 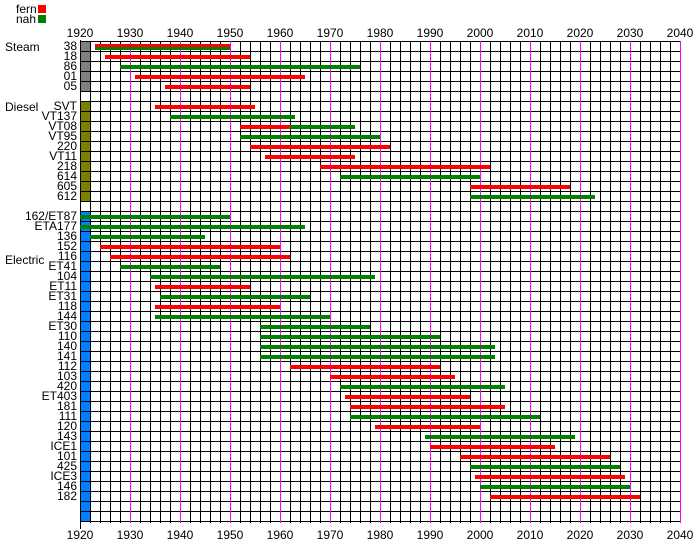 What do you see at coordinates (85, 366) in the screenshot?
I see `group-band-electric` at bounding box center [85, 366].